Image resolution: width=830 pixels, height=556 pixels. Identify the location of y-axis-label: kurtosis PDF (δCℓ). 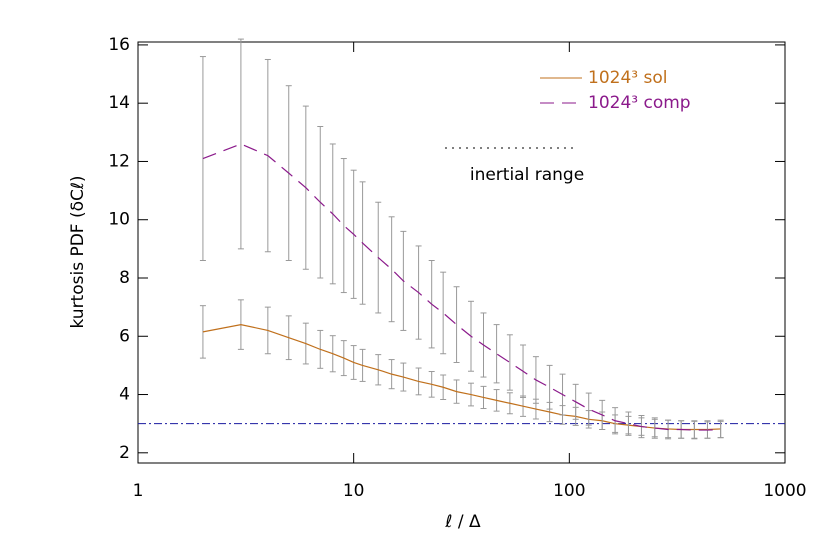
(78, 251).